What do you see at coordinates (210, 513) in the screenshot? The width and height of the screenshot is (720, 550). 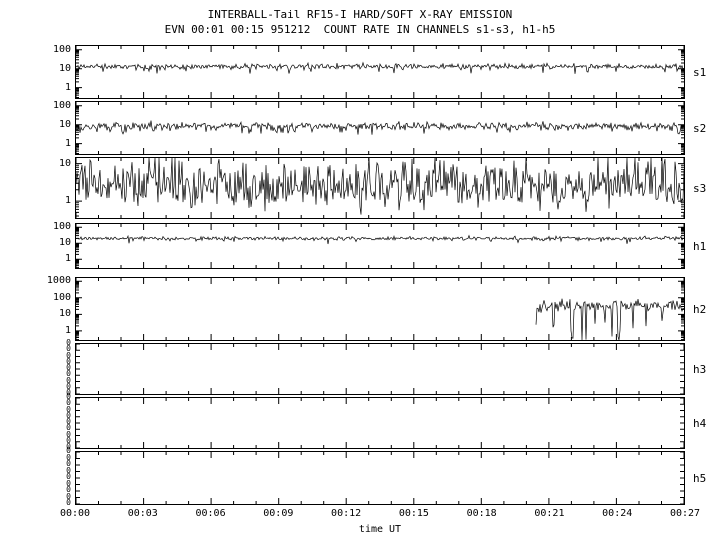 I see `xtick-label-0006: 00:06` at bounding box center [210, 513].